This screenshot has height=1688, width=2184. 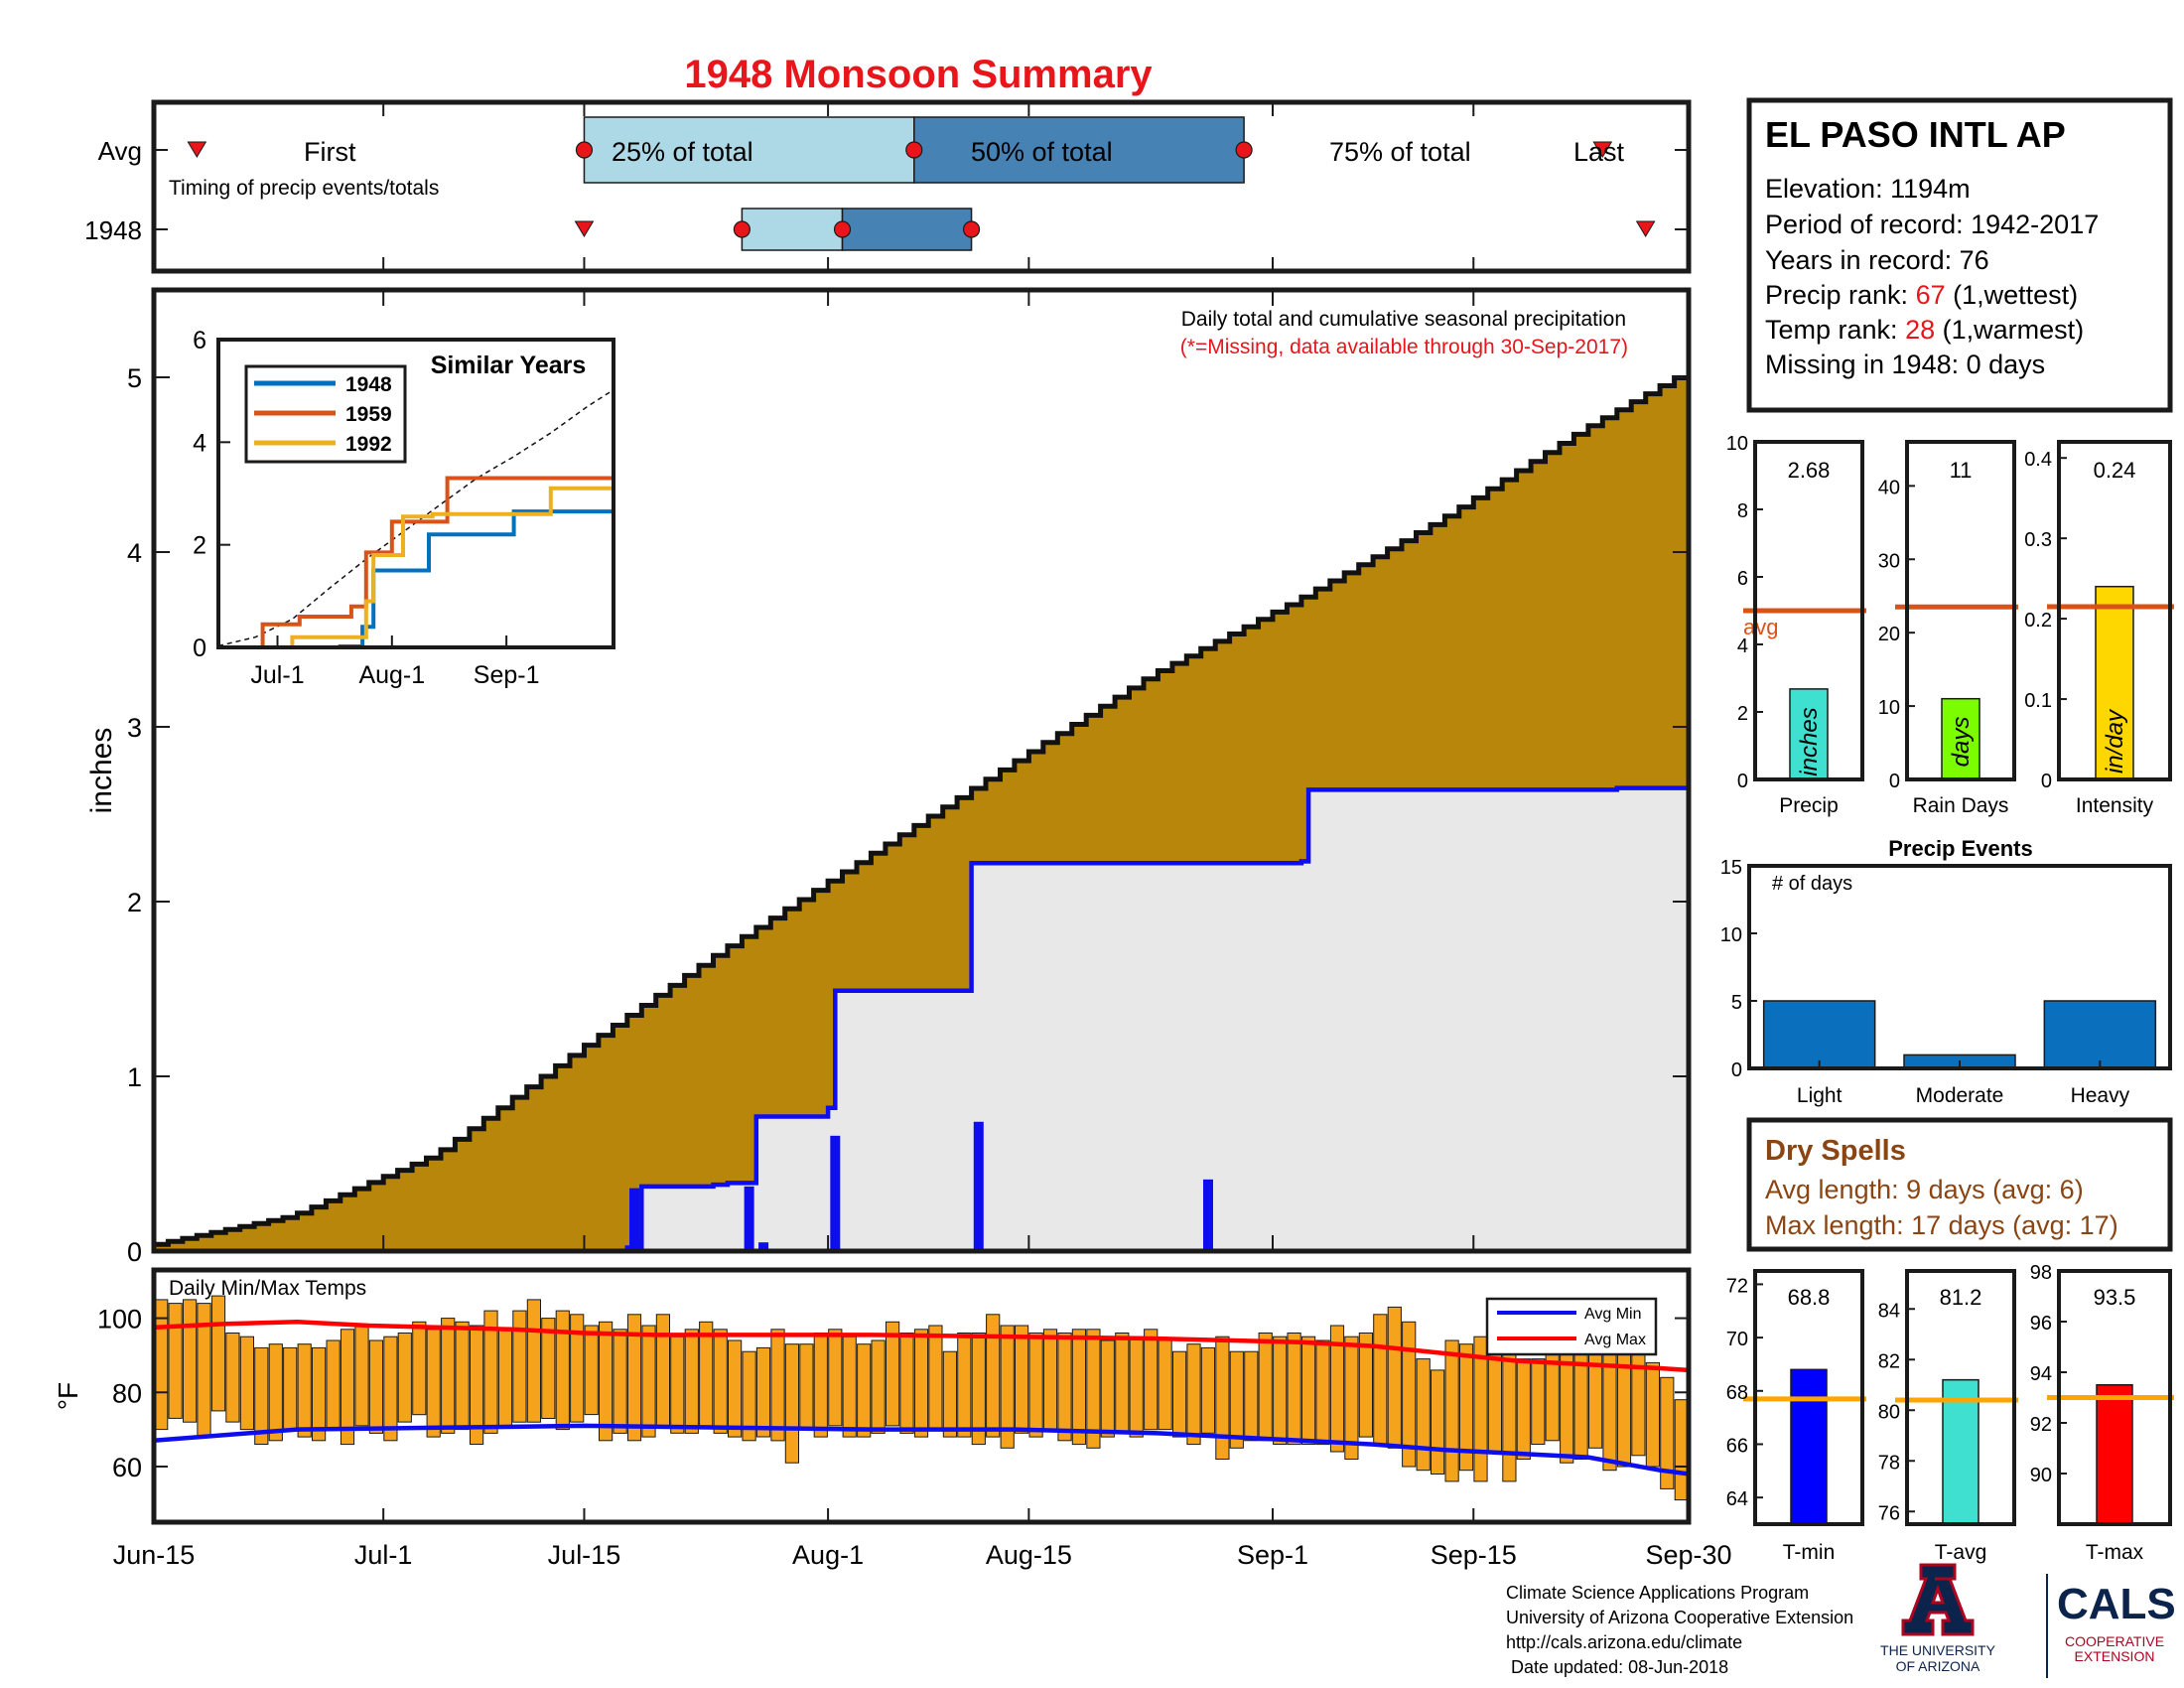 I want to click on timing-year-last-marker, so click(x=1645, y=228).